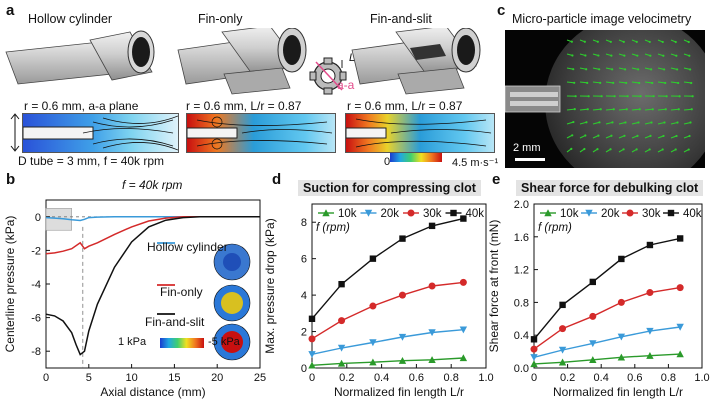 The width and height of the screenshot is (711, 405). Describe the element at coordinates (569, 214) in the screenshot. I see `legend-label: 10k` at that location.